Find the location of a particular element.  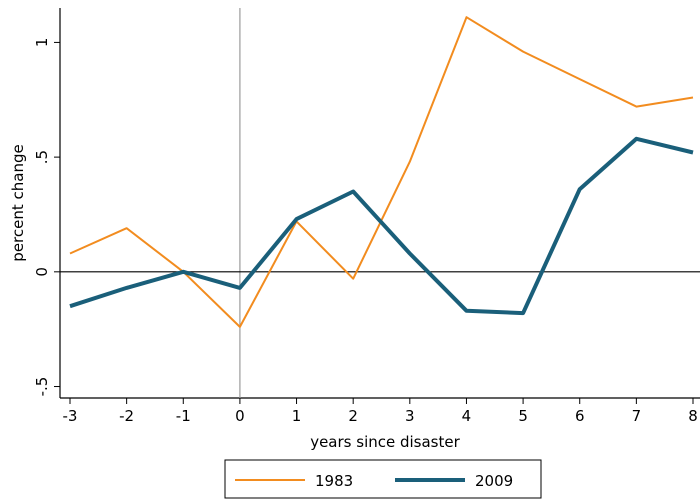

x-tick-label: 3 is located at coordinates (410, 416).